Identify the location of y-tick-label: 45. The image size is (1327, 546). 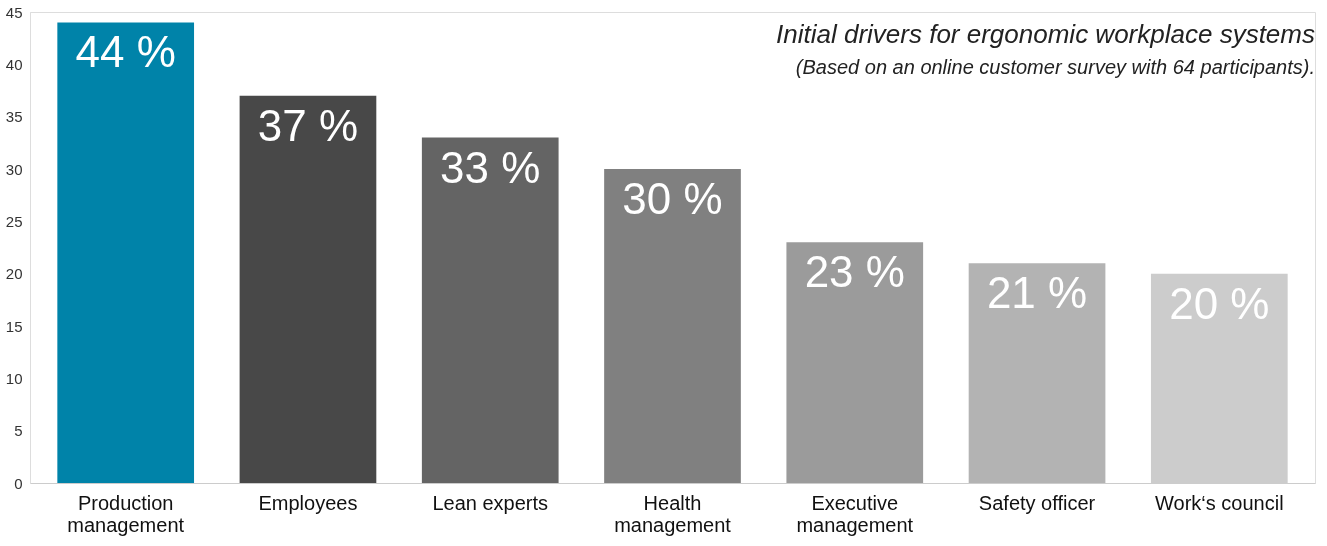
(14, 12).